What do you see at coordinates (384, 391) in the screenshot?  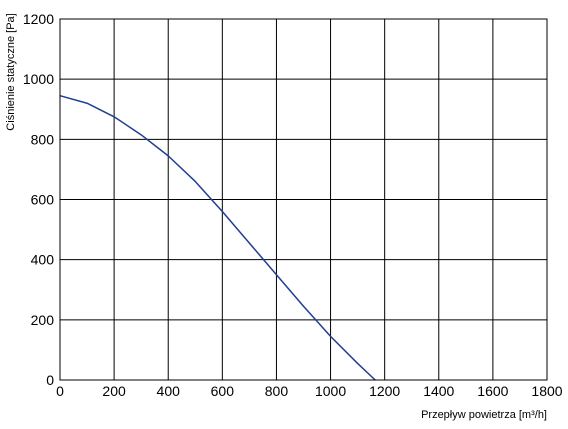 I see `x-tick-label: 1200` at bounding box center [384, 391].